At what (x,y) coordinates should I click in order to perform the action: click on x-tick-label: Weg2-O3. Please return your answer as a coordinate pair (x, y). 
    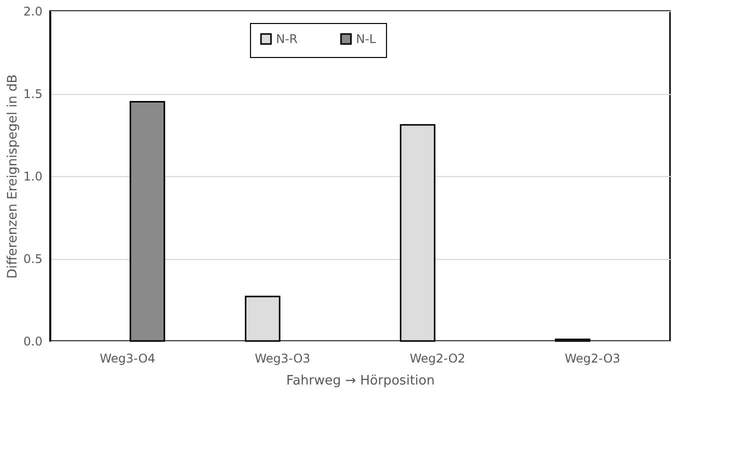
    Looking at the image, I should click on (592, 359).